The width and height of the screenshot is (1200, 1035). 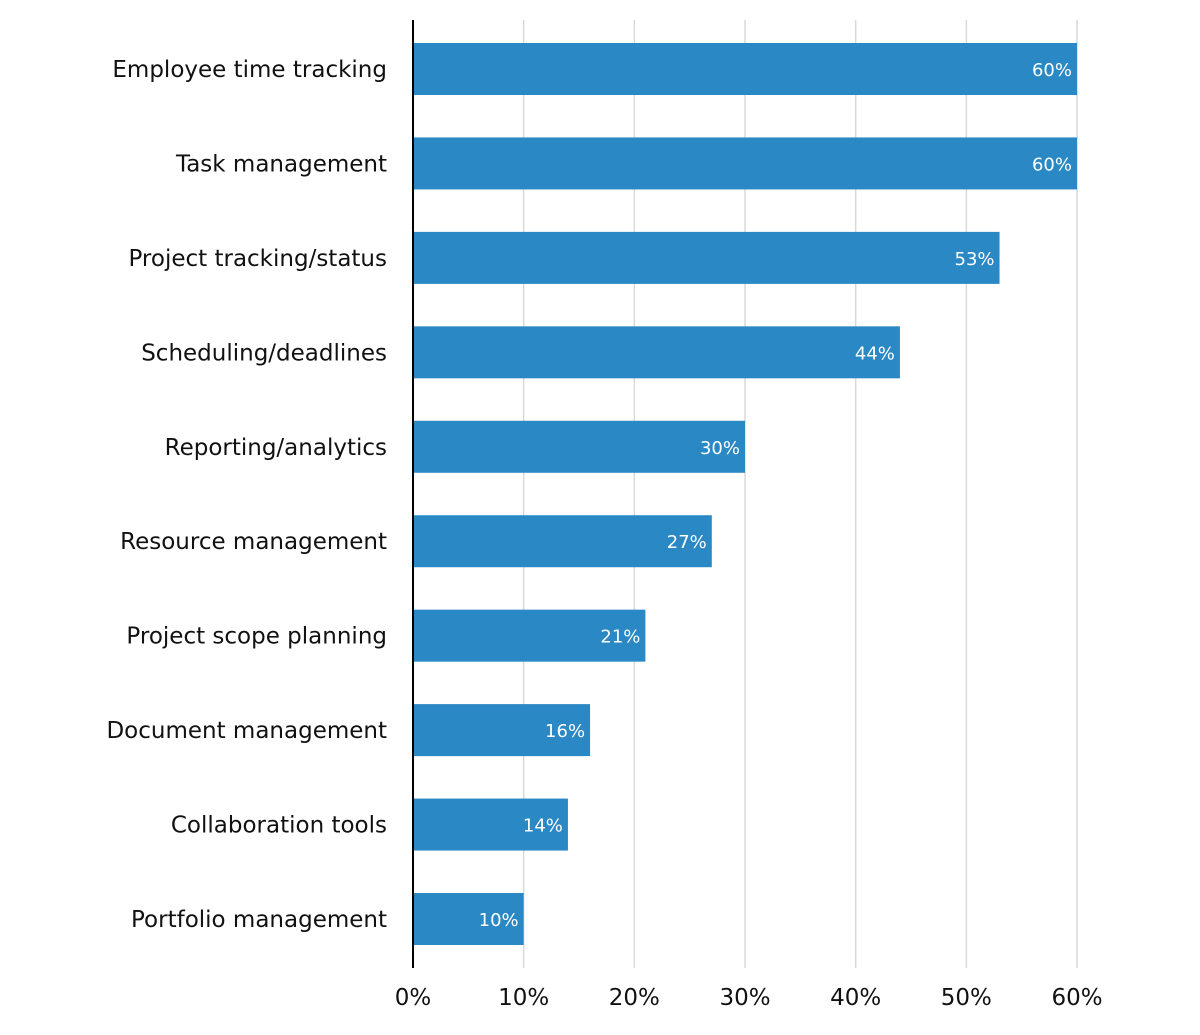 What do you see at coordinates (687, 542) in the screenshot?
I see `data-label: 27%` at bounding box center [687, 542].